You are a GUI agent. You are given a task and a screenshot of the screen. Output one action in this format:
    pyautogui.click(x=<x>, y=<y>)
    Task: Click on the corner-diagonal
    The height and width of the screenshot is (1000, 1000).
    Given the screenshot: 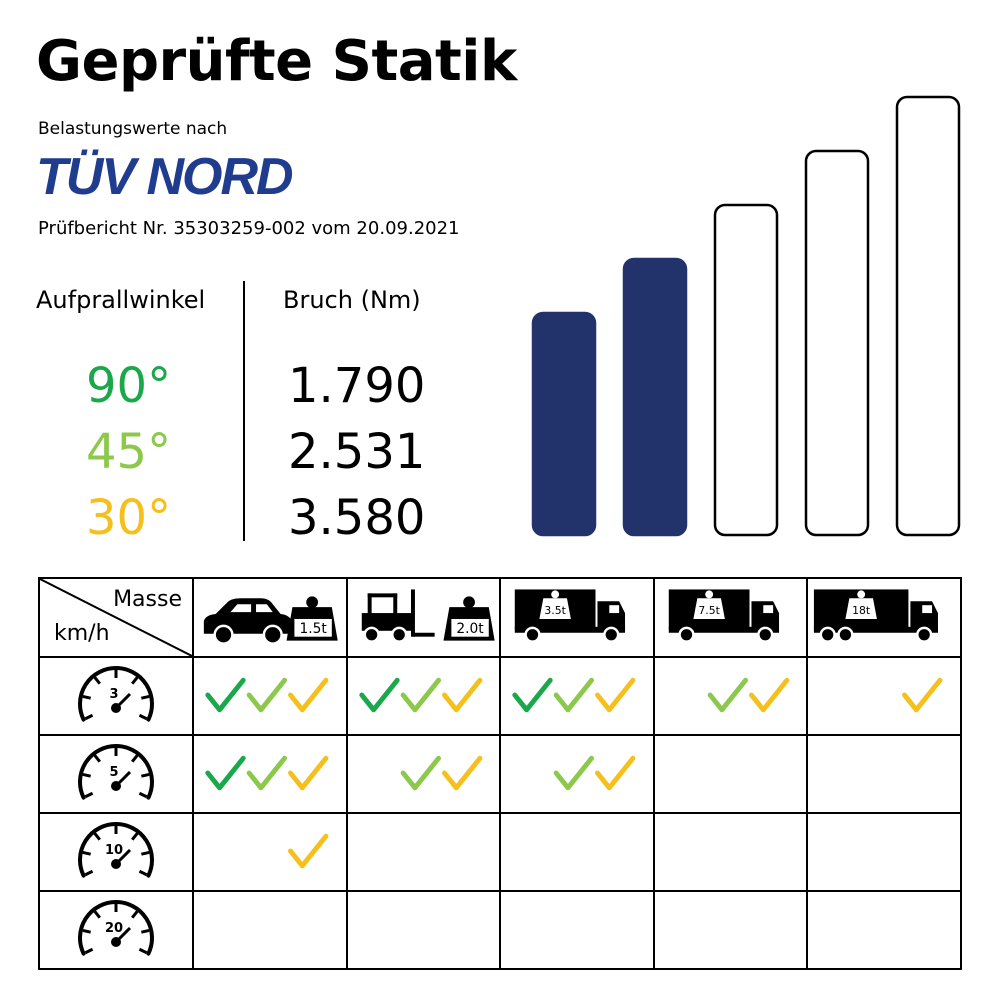 What is the action you would take?
    pyautogui.click(x=116, y=617)
    